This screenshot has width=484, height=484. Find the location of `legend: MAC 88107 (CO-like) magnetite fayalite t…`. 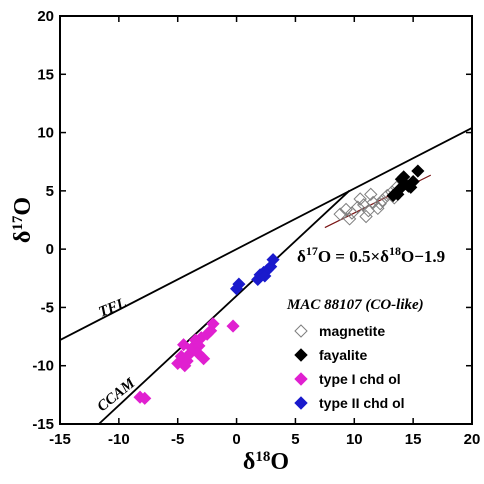

legend: MAC 88107 (CO-like) magnetite fayalite t… is located at coordinates (355, 354).